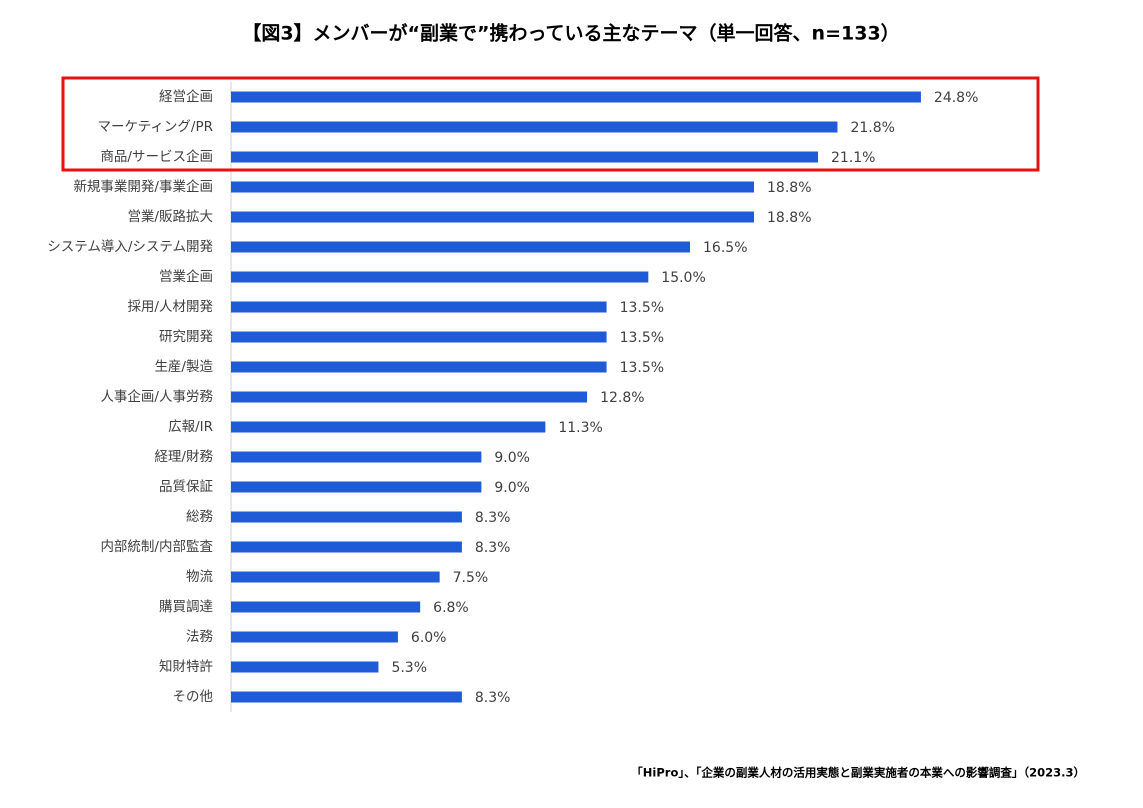  I want to click on value-label: 6.0%, so click(429, 638).